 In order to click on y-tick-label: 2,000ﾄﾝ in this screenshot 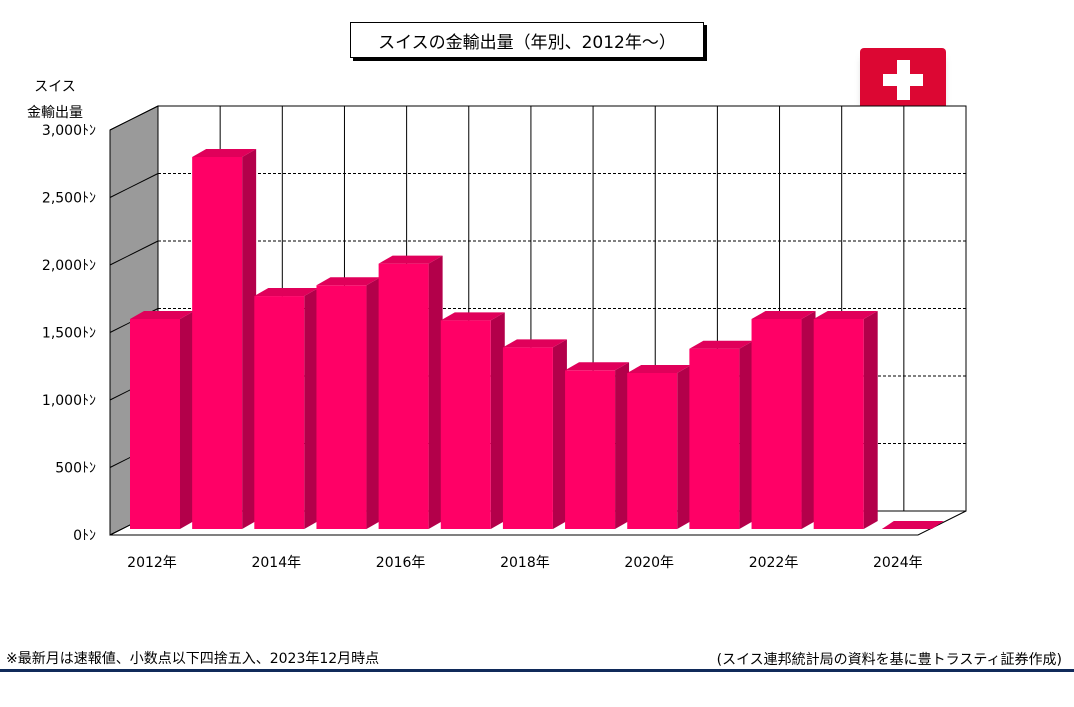, I will do `click(69, 266)`.